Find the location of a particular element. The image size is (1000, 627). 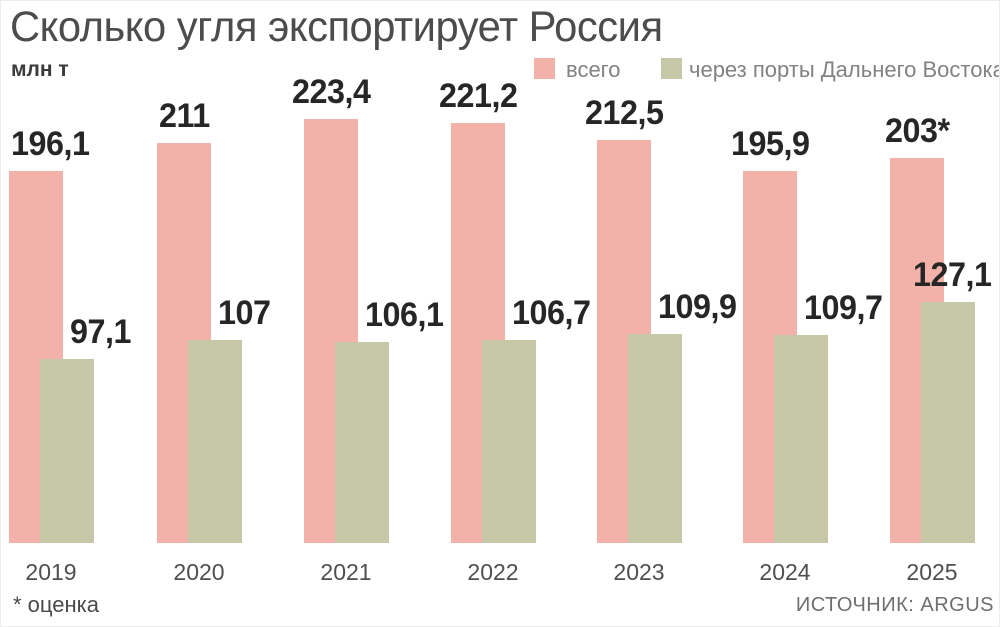

legend-label-far-east-ports: через порты Дальнего Востока is located at coordinates (844, 69).